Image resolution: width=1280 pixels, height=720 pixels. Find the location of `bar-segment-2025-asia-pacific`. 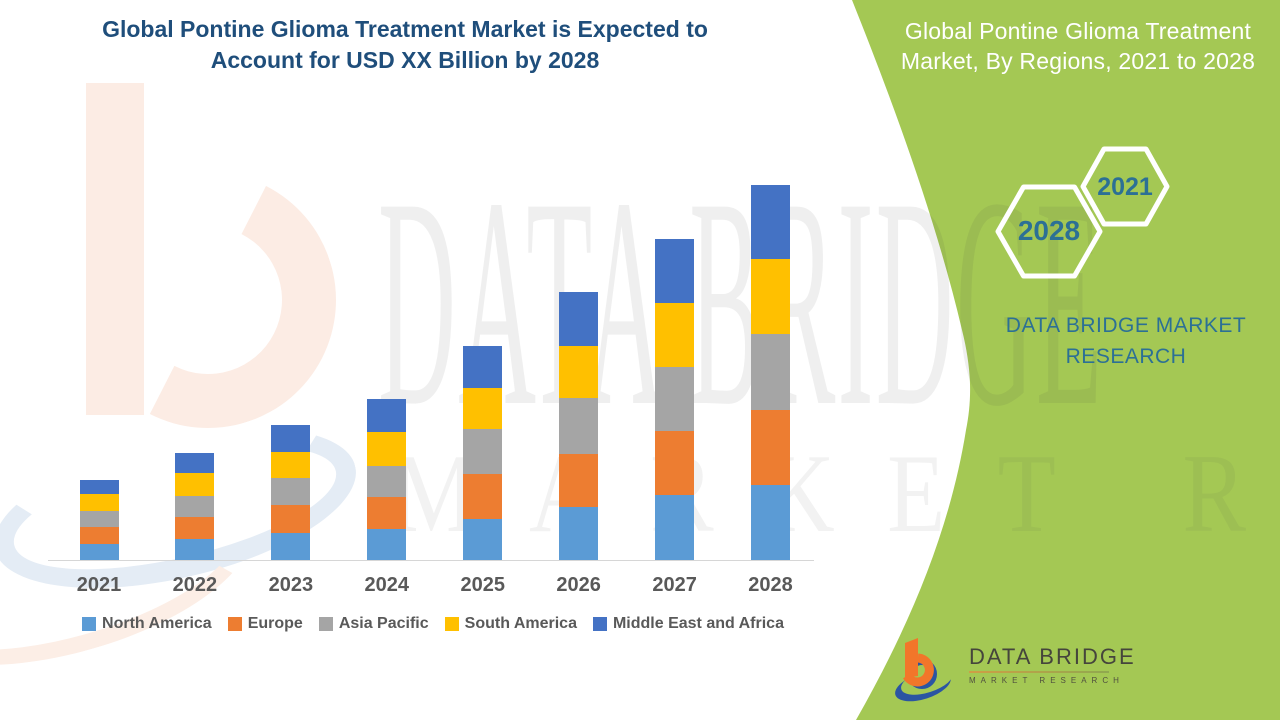

bar-segment-2025-asia-pacific is located at coordinates (483, 451).